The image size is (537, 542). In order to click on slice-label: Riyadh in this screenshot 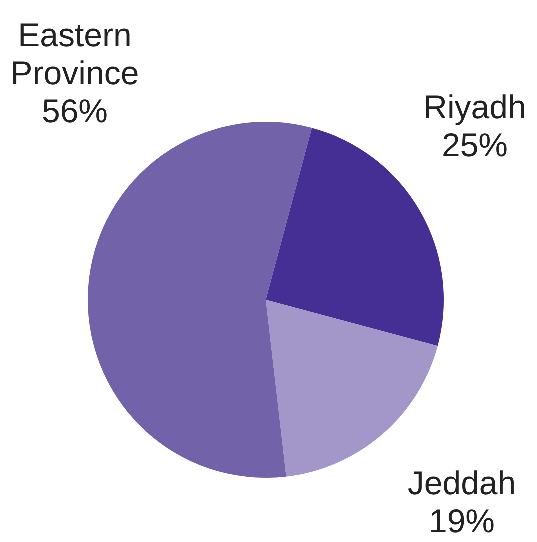, I will do `click(475, 107)`.